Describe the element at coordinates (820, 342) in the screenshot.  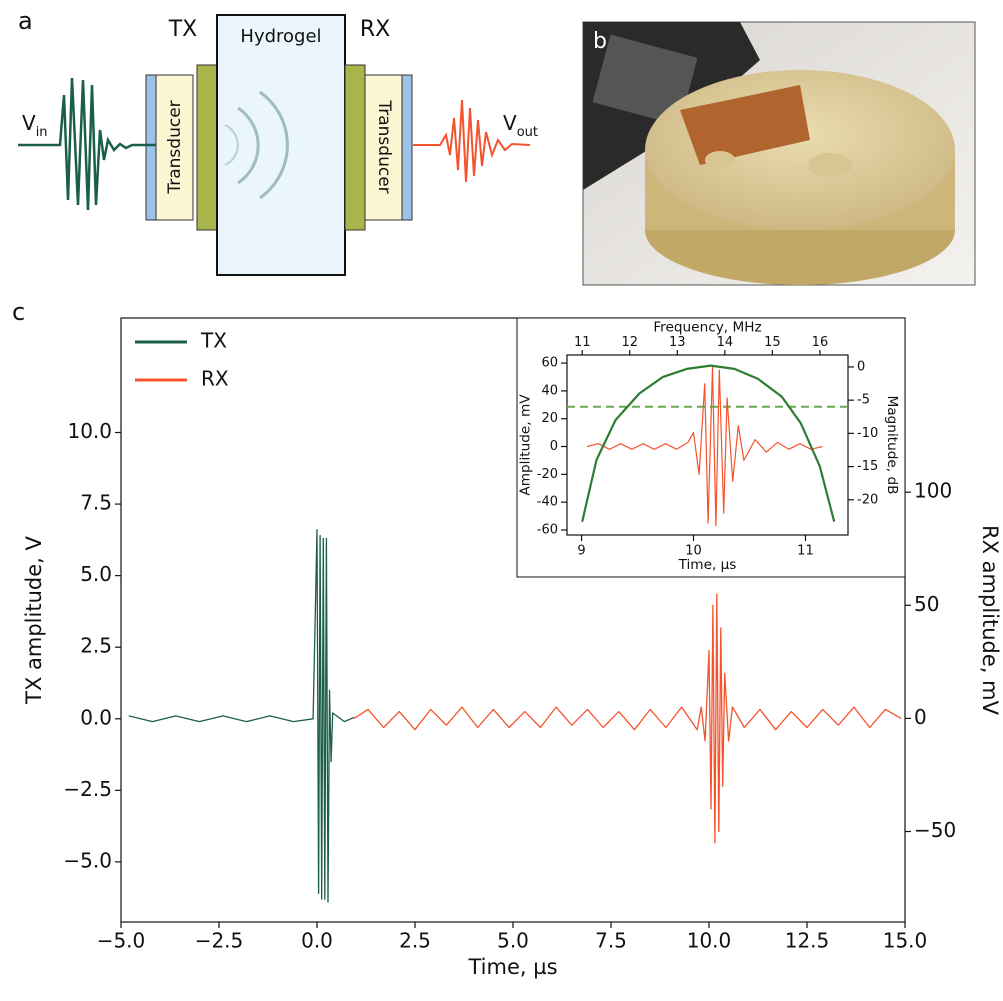
I see `x2-tick-label: 16` at that location.